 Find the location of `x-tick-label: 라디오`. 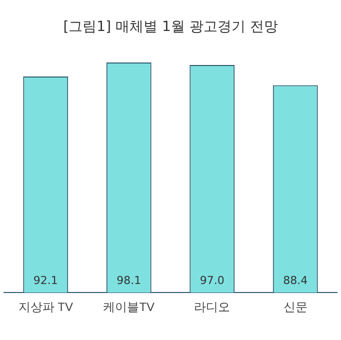

x-tick-label: 라디오 is located at coordinates (212, 307).